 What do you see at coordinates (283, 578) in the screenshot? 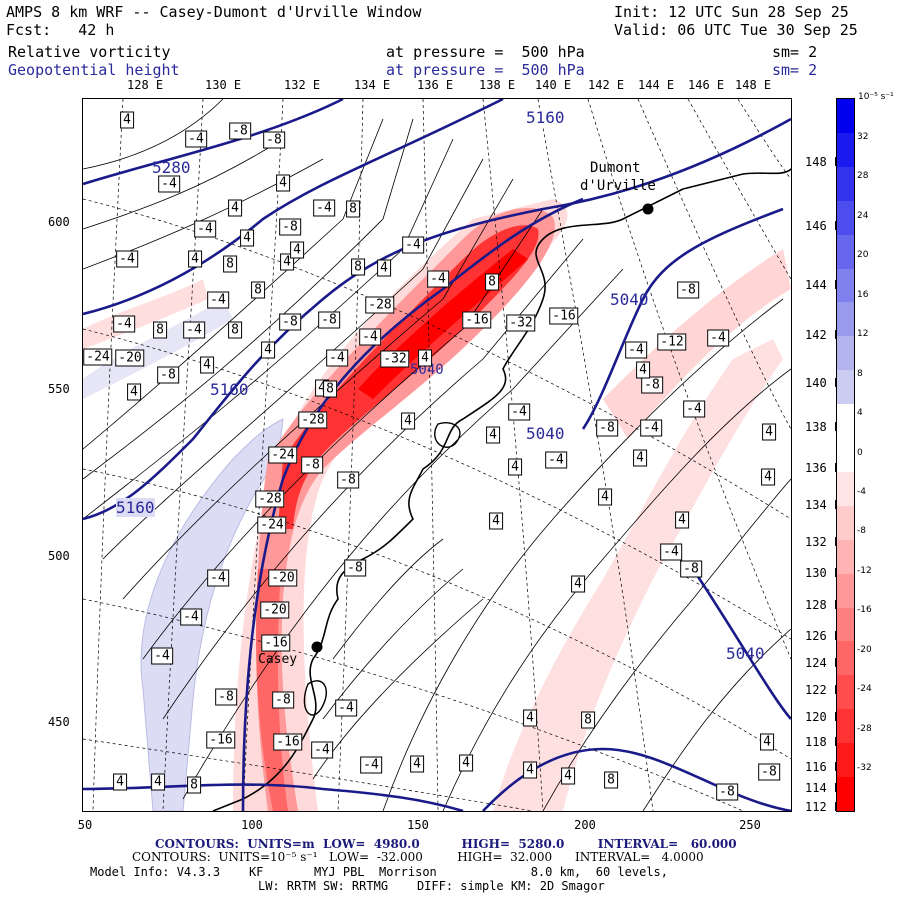
I see `vorticity-value-label: -20` at bounding box center [283, 578].